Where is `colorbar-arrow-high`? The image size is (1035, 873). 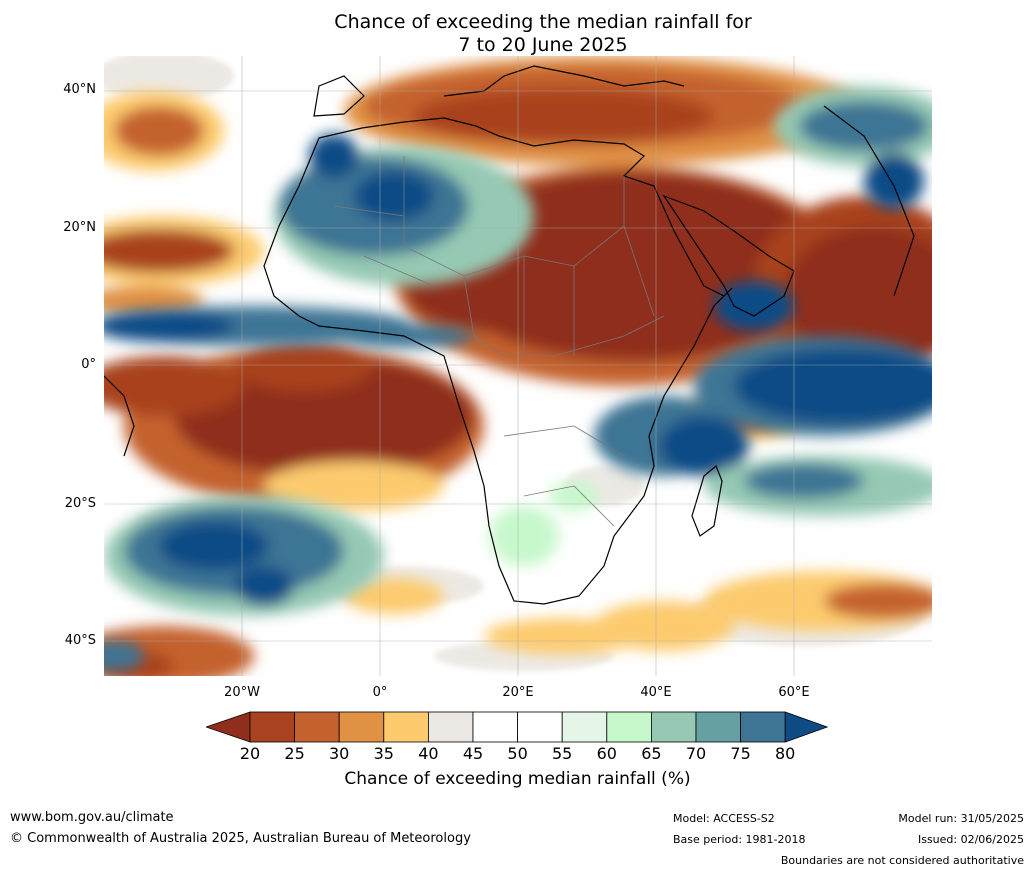
colorbar-arrow-high is located at coordinates (806, 727).